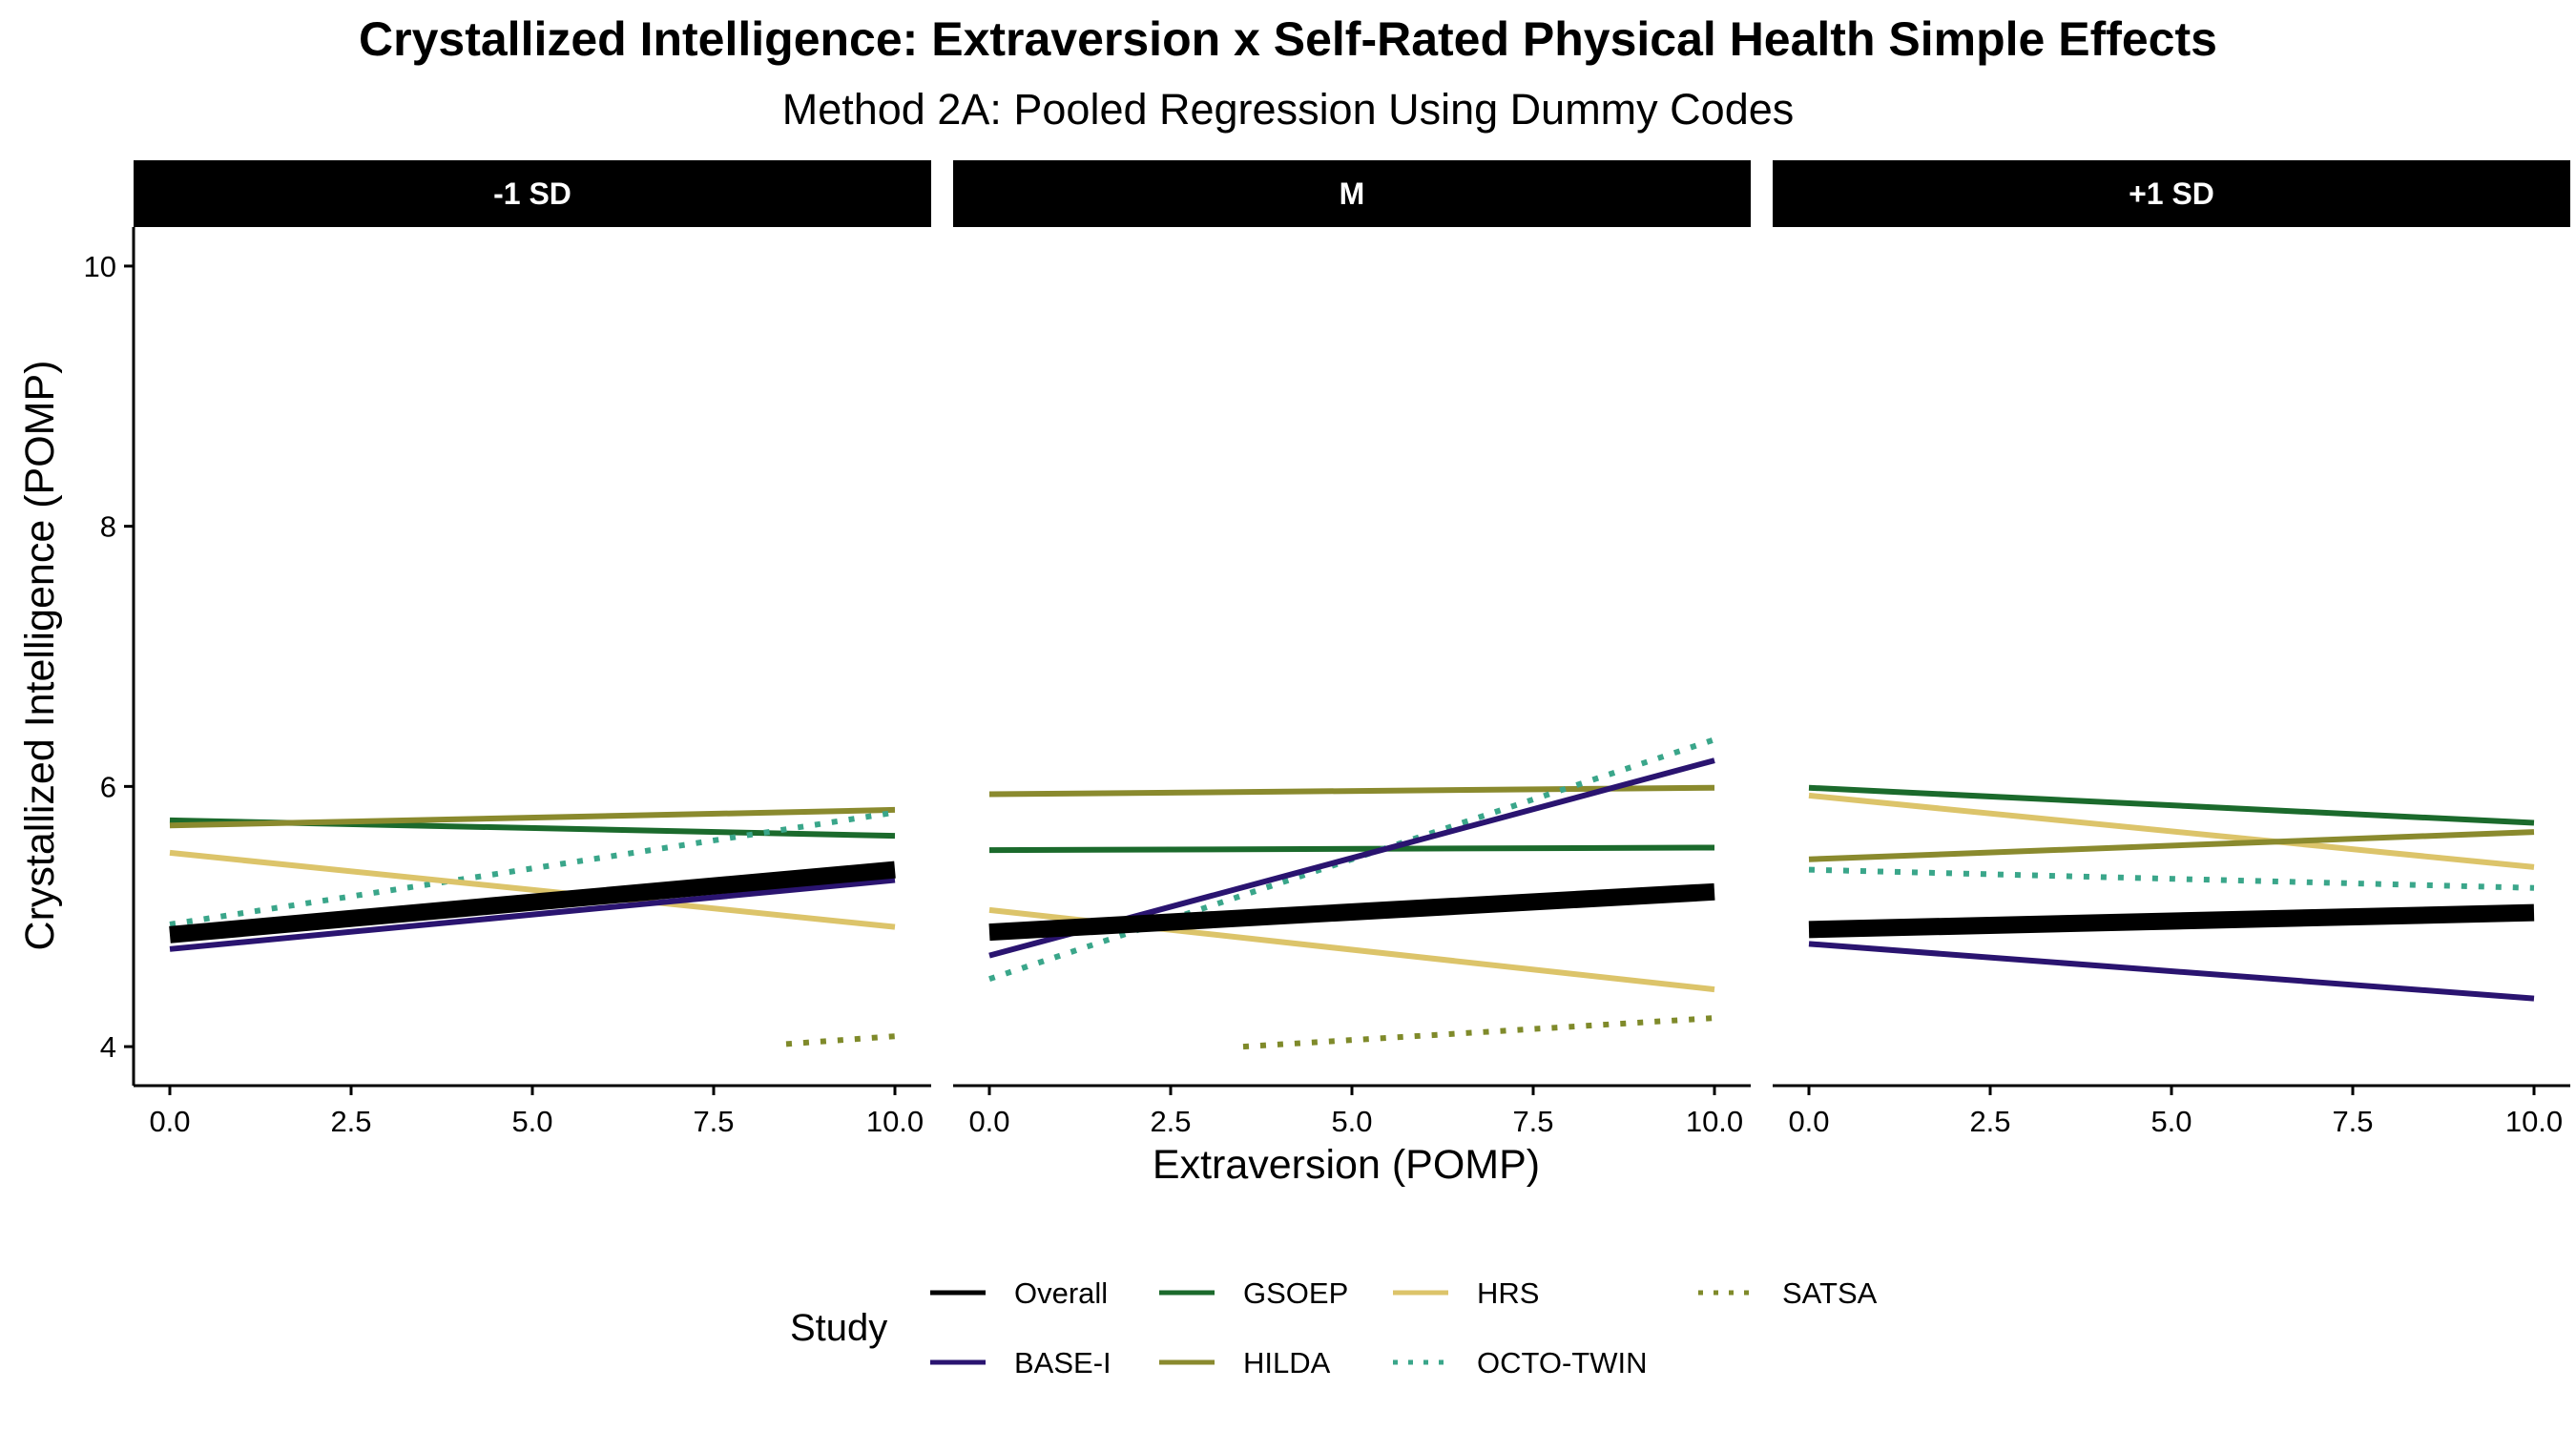 This screenshot has width=2576, height=1431. Describe the element at coordinates (108, 527) in the screenshot. I see `y-tick-label: 8` at that location.